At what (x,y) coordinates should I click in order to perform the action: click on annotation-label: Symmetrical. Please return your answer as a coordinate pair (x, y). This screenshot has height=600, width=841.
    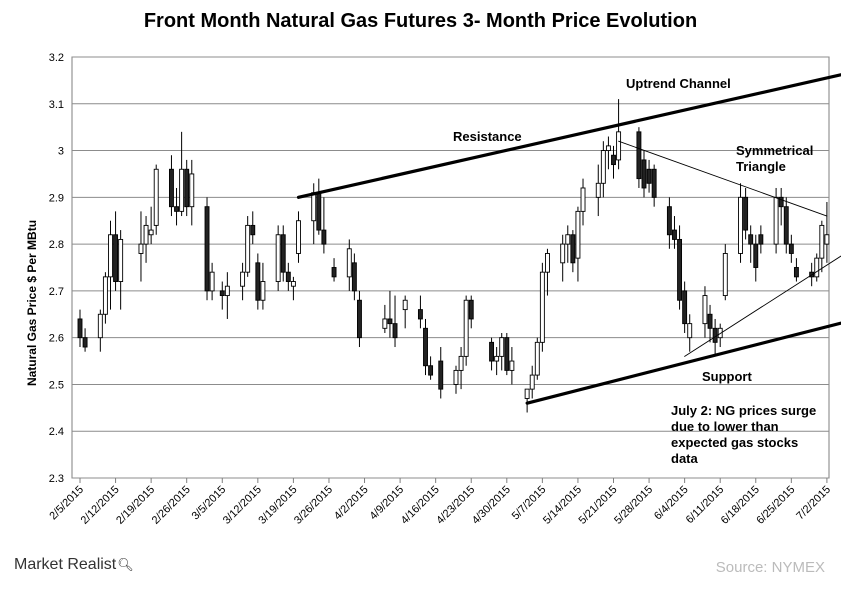
    Looking at the image, I should click on (774, 150).